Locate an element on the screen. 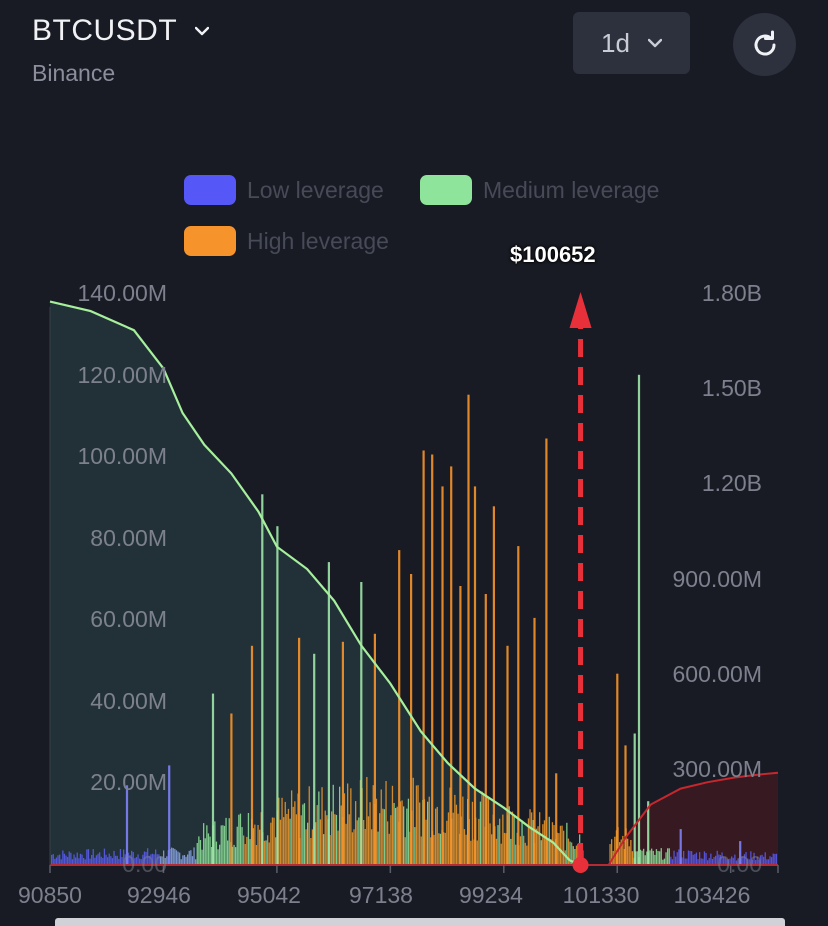 The width and height of the screenshot is (828, 926). refresh-button is located at coordinates (764, 44).